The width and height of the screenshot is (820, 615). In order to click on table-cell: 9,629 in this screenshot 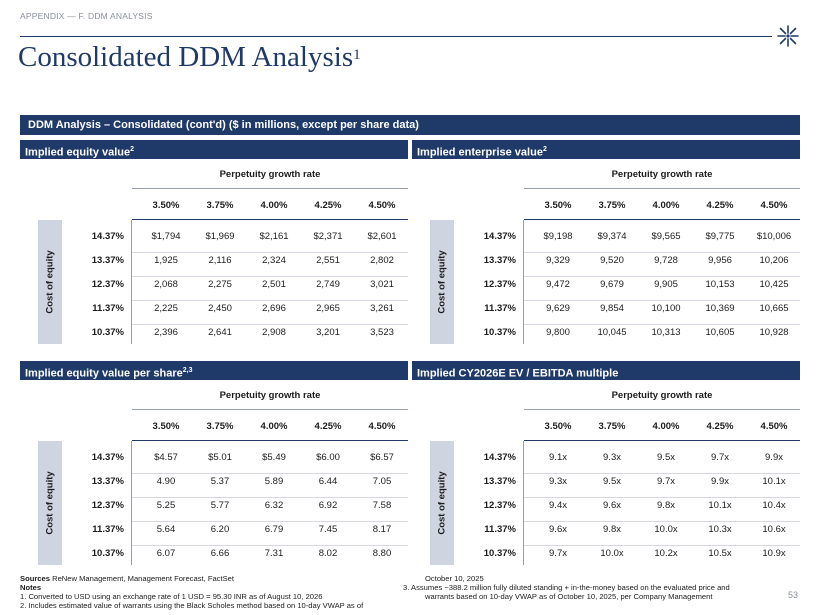, I will do `click(558, 308)`.